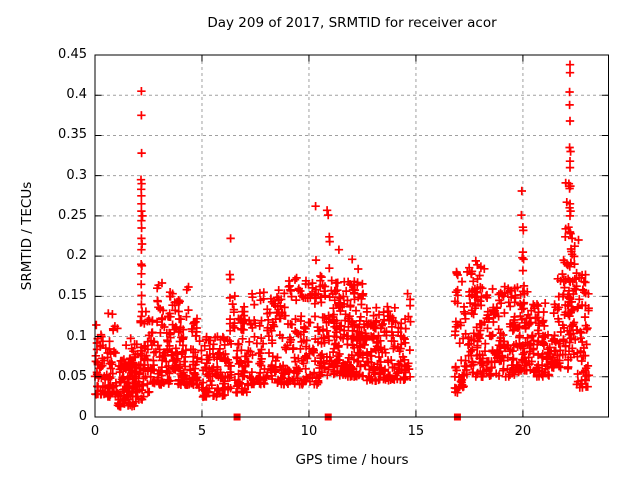 This screenshot has height=480, width=640. I want to click on y-tick-label: 0.2, so click(76, 256).